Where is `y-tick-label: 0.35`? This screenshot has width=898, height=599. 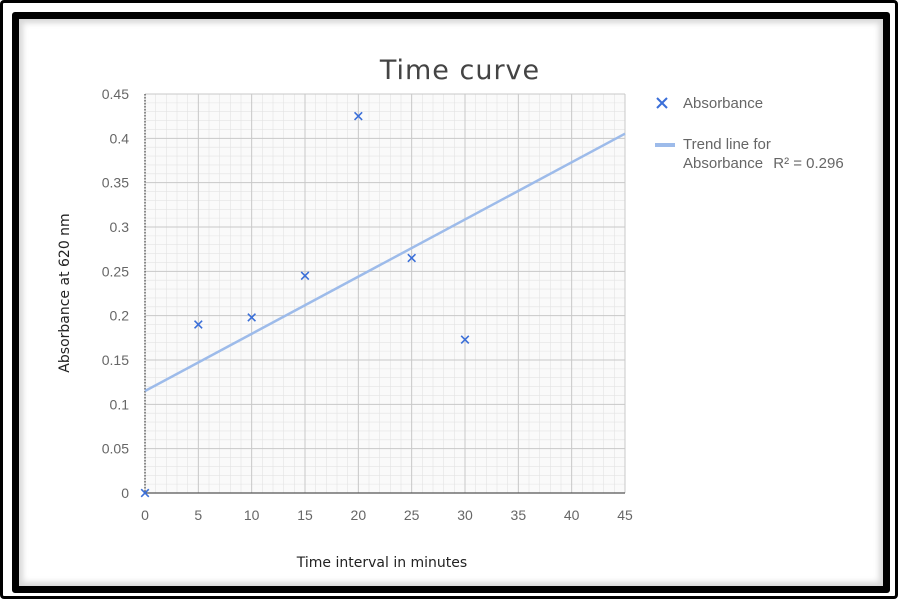 y-tick-label: 0.35 is located at coordinates (115, 183).